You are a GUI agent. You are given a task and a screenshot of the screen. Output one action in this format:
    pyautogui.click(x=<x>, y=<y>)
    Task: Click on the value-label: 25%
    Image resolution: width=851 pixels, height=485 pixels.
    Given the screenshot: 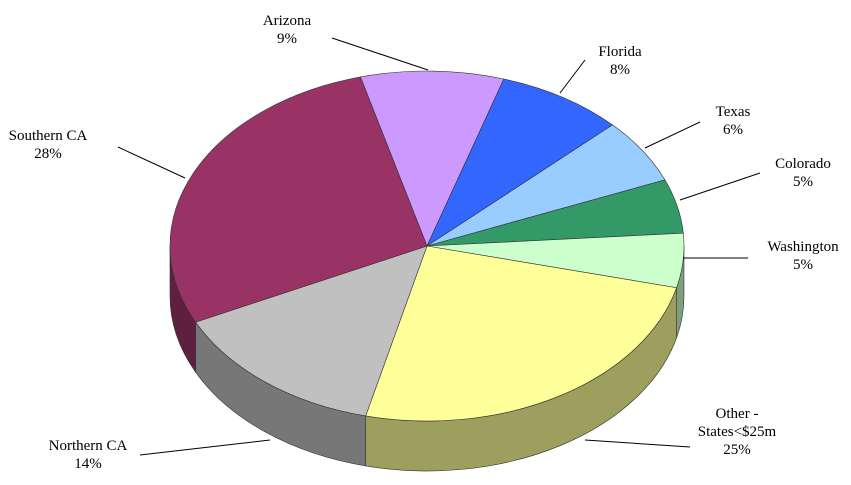 What is the action you would take?
    pyautogui.click(x=737, y=450)
    